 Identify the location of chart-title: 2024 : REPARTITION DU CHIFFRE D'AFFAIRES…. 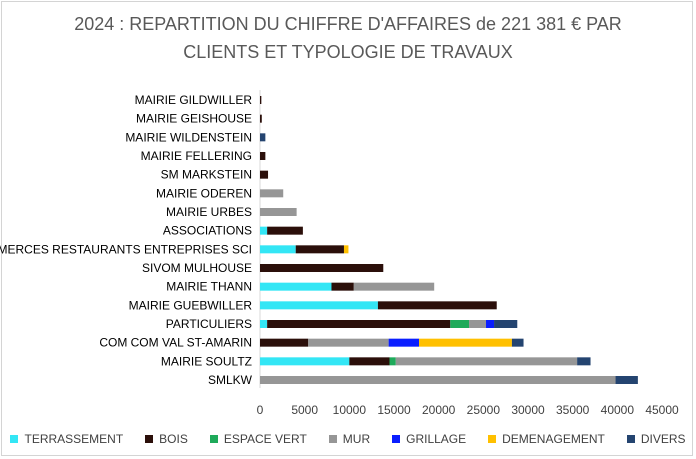
(348, 38).